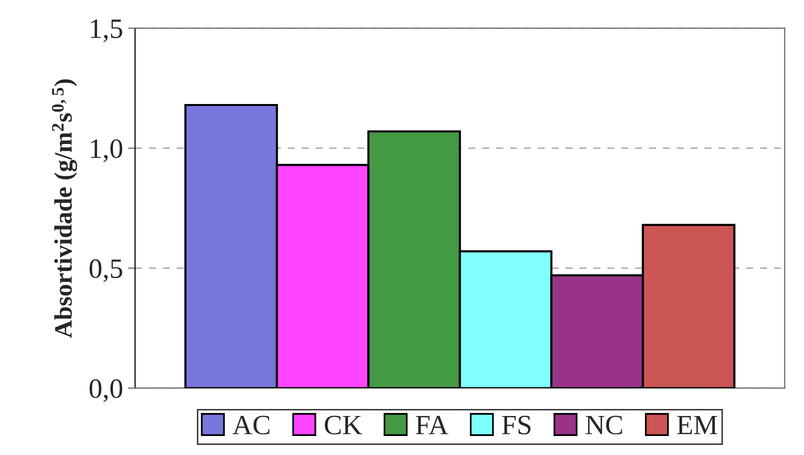 The width and height of the screenshot is (804, 455). I want to click on y-tick-label: 0,0, so click(106, 390).